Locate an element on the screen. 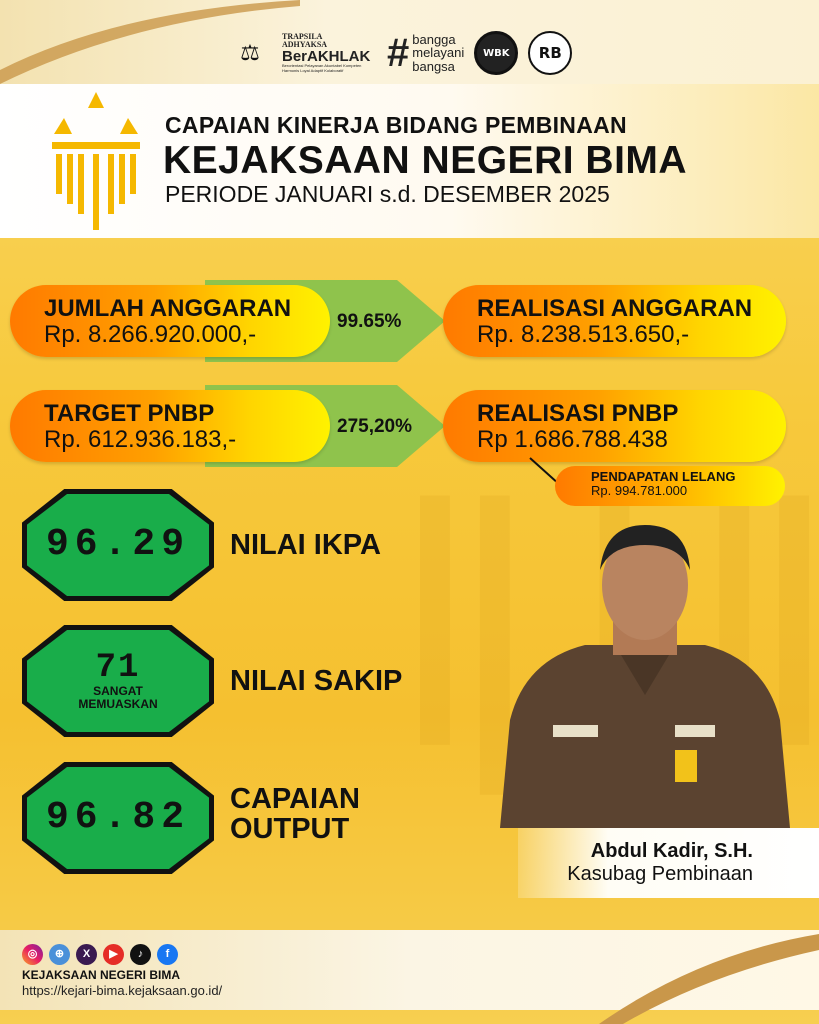 The image size is (819, 1024). footer-band is located at coordinates (409, 970).